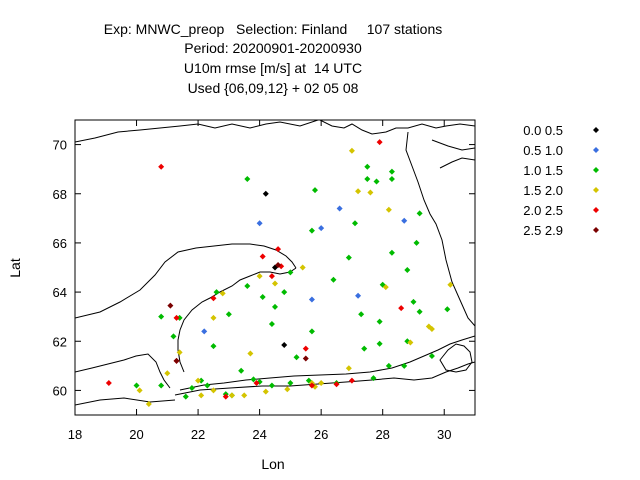  I want to click on y-tick-label: 68, so click(60, 194).